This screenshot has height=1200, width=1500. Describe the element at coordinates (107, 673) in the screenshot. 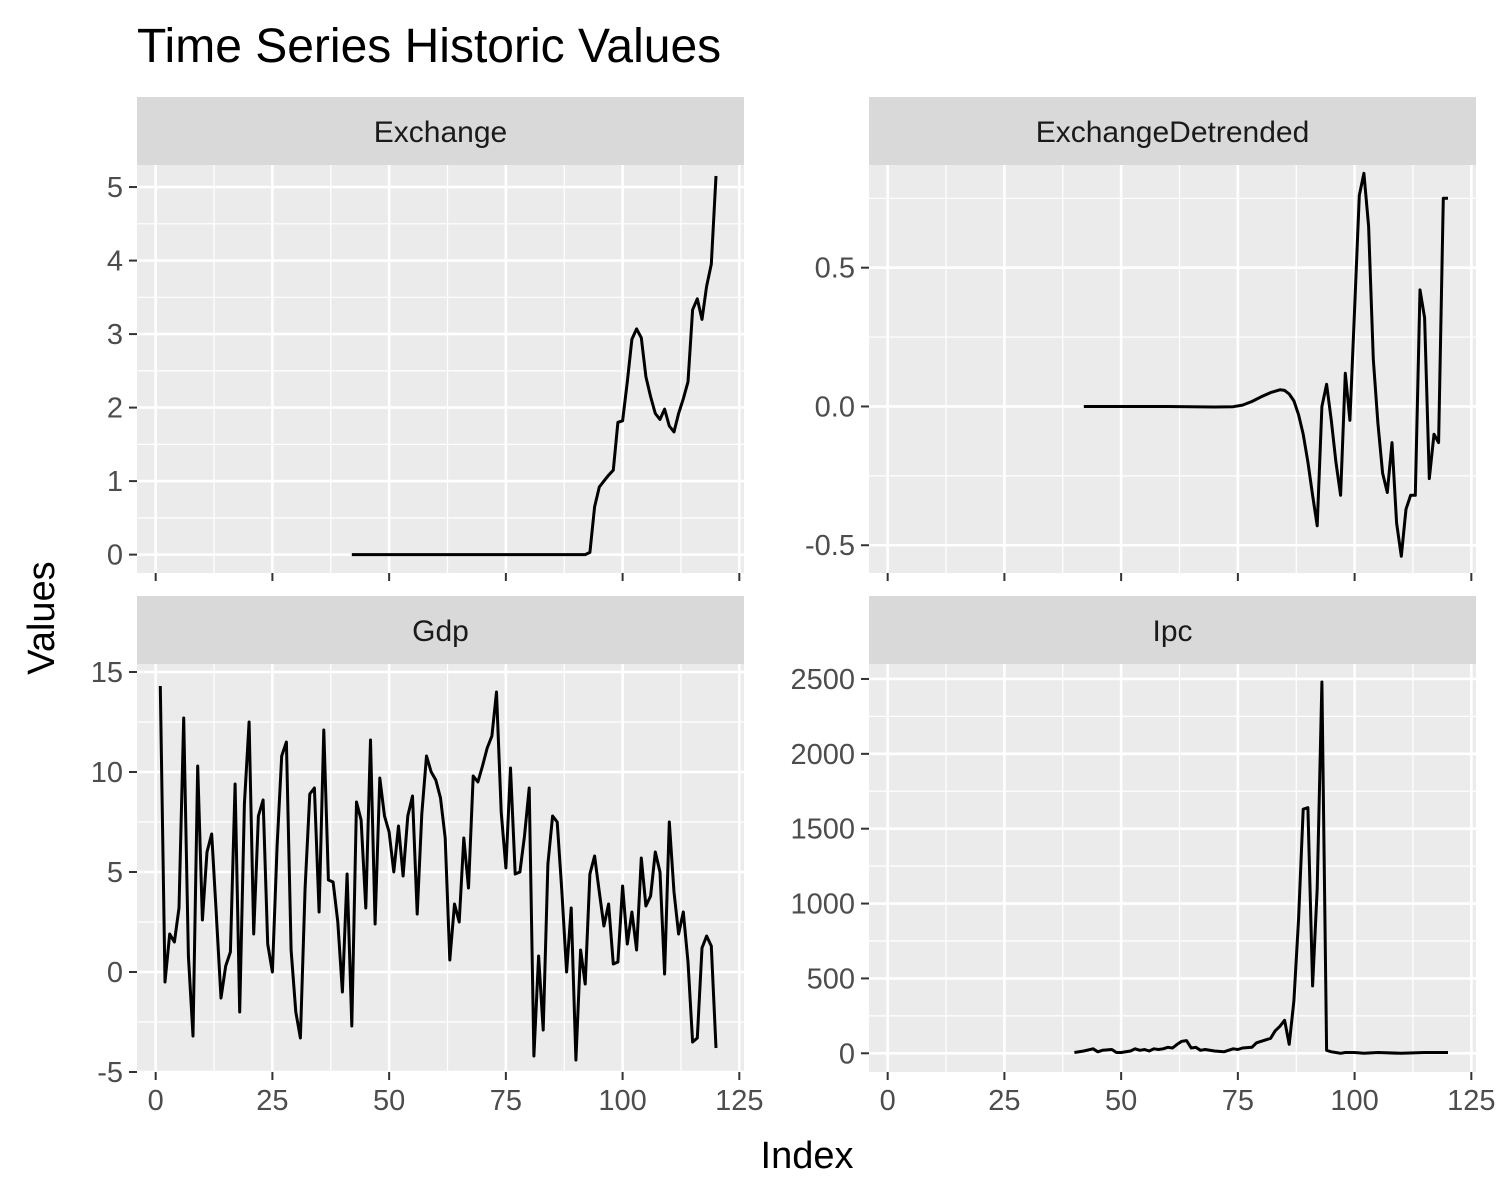

I see `y-tick-label: 15` at that location.